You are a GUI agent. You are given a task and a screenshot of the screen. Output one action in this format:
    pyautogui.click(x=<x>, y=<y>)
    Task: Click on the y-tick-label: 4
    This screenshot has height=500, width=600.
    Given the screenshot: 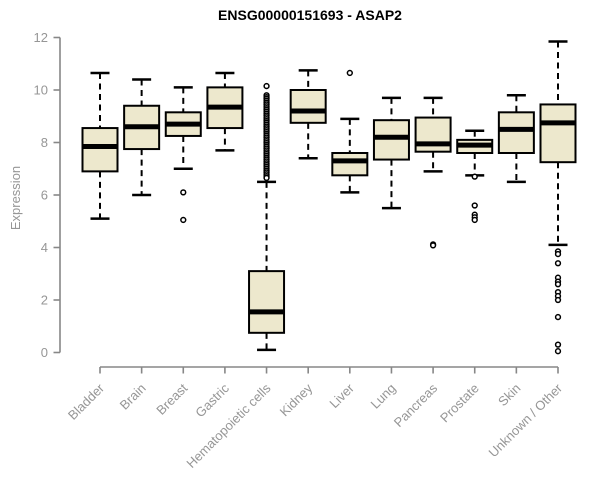 What is the action you would take?
    pyautogui.click(x=44, y=247)
    